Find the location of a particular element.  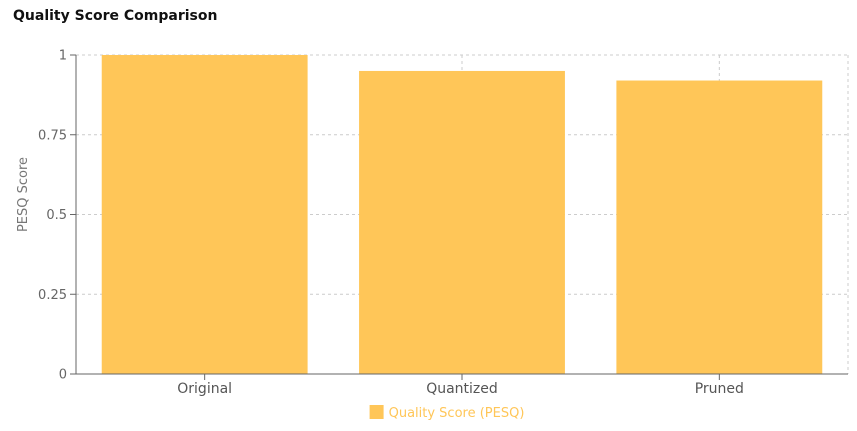

legend: Quality Score (PESQ) is located at coordinates (447, 413).